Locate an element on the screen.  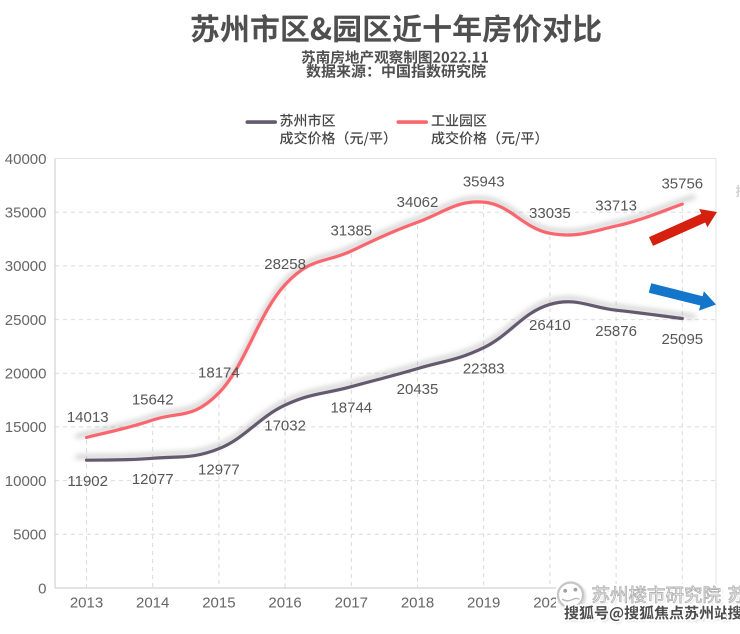
svg-text: 18174 is located at coordinates (219, 373).